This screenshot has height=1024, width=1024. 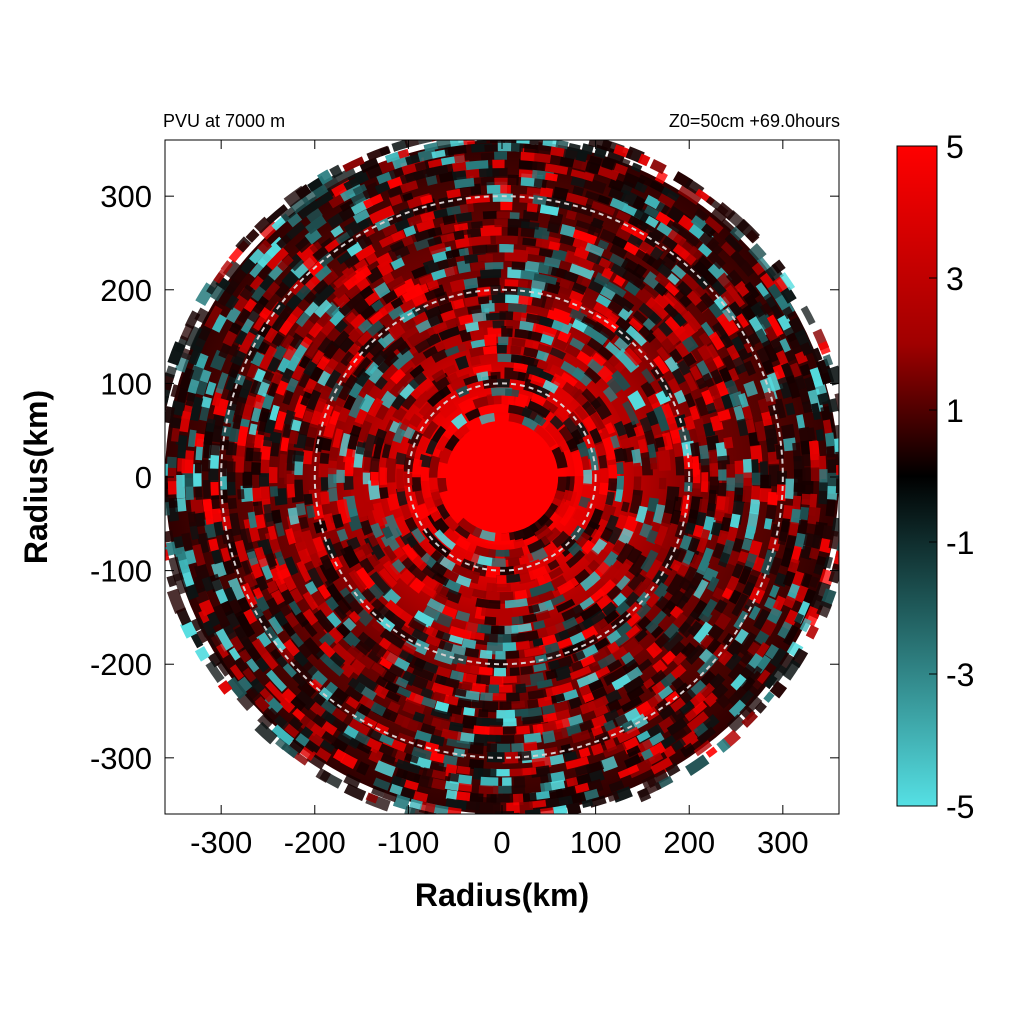 I want to click on colorbar-tick-label: -1, so click(x=960, y=543).